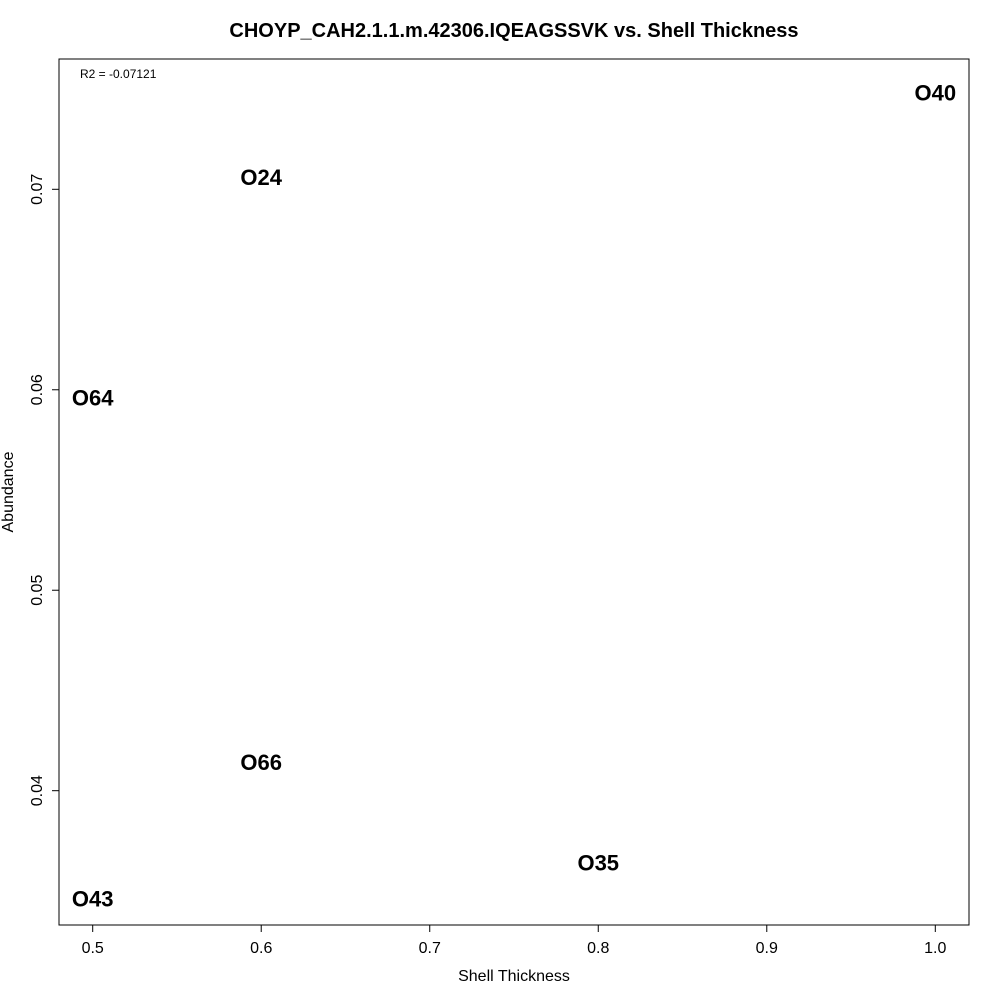  Describe the element at coordinates (93, 397) in the screenshot. I see `point-label-o64: O64` at that location.